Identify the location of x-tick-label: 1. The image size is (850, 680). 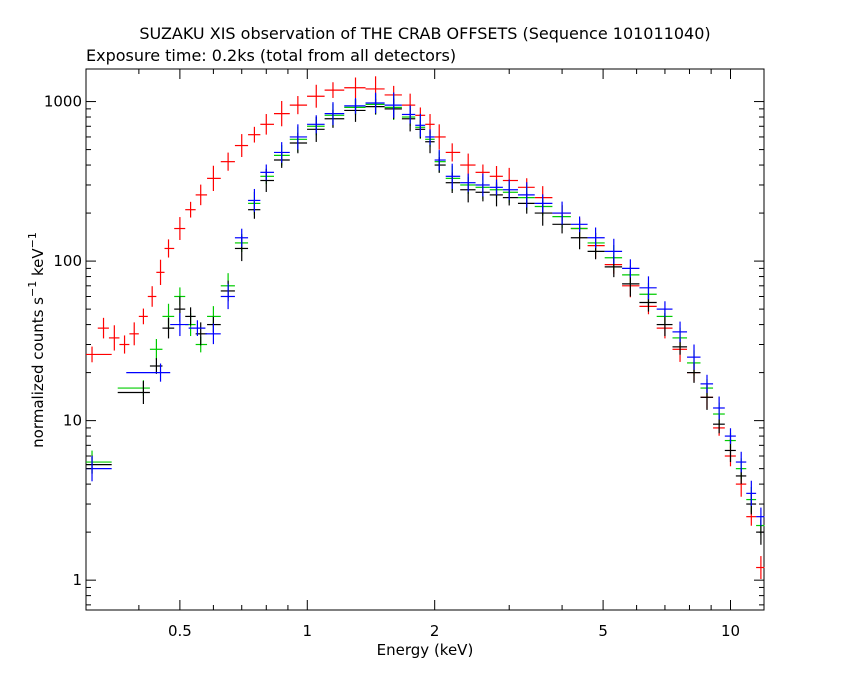
(308, 631).